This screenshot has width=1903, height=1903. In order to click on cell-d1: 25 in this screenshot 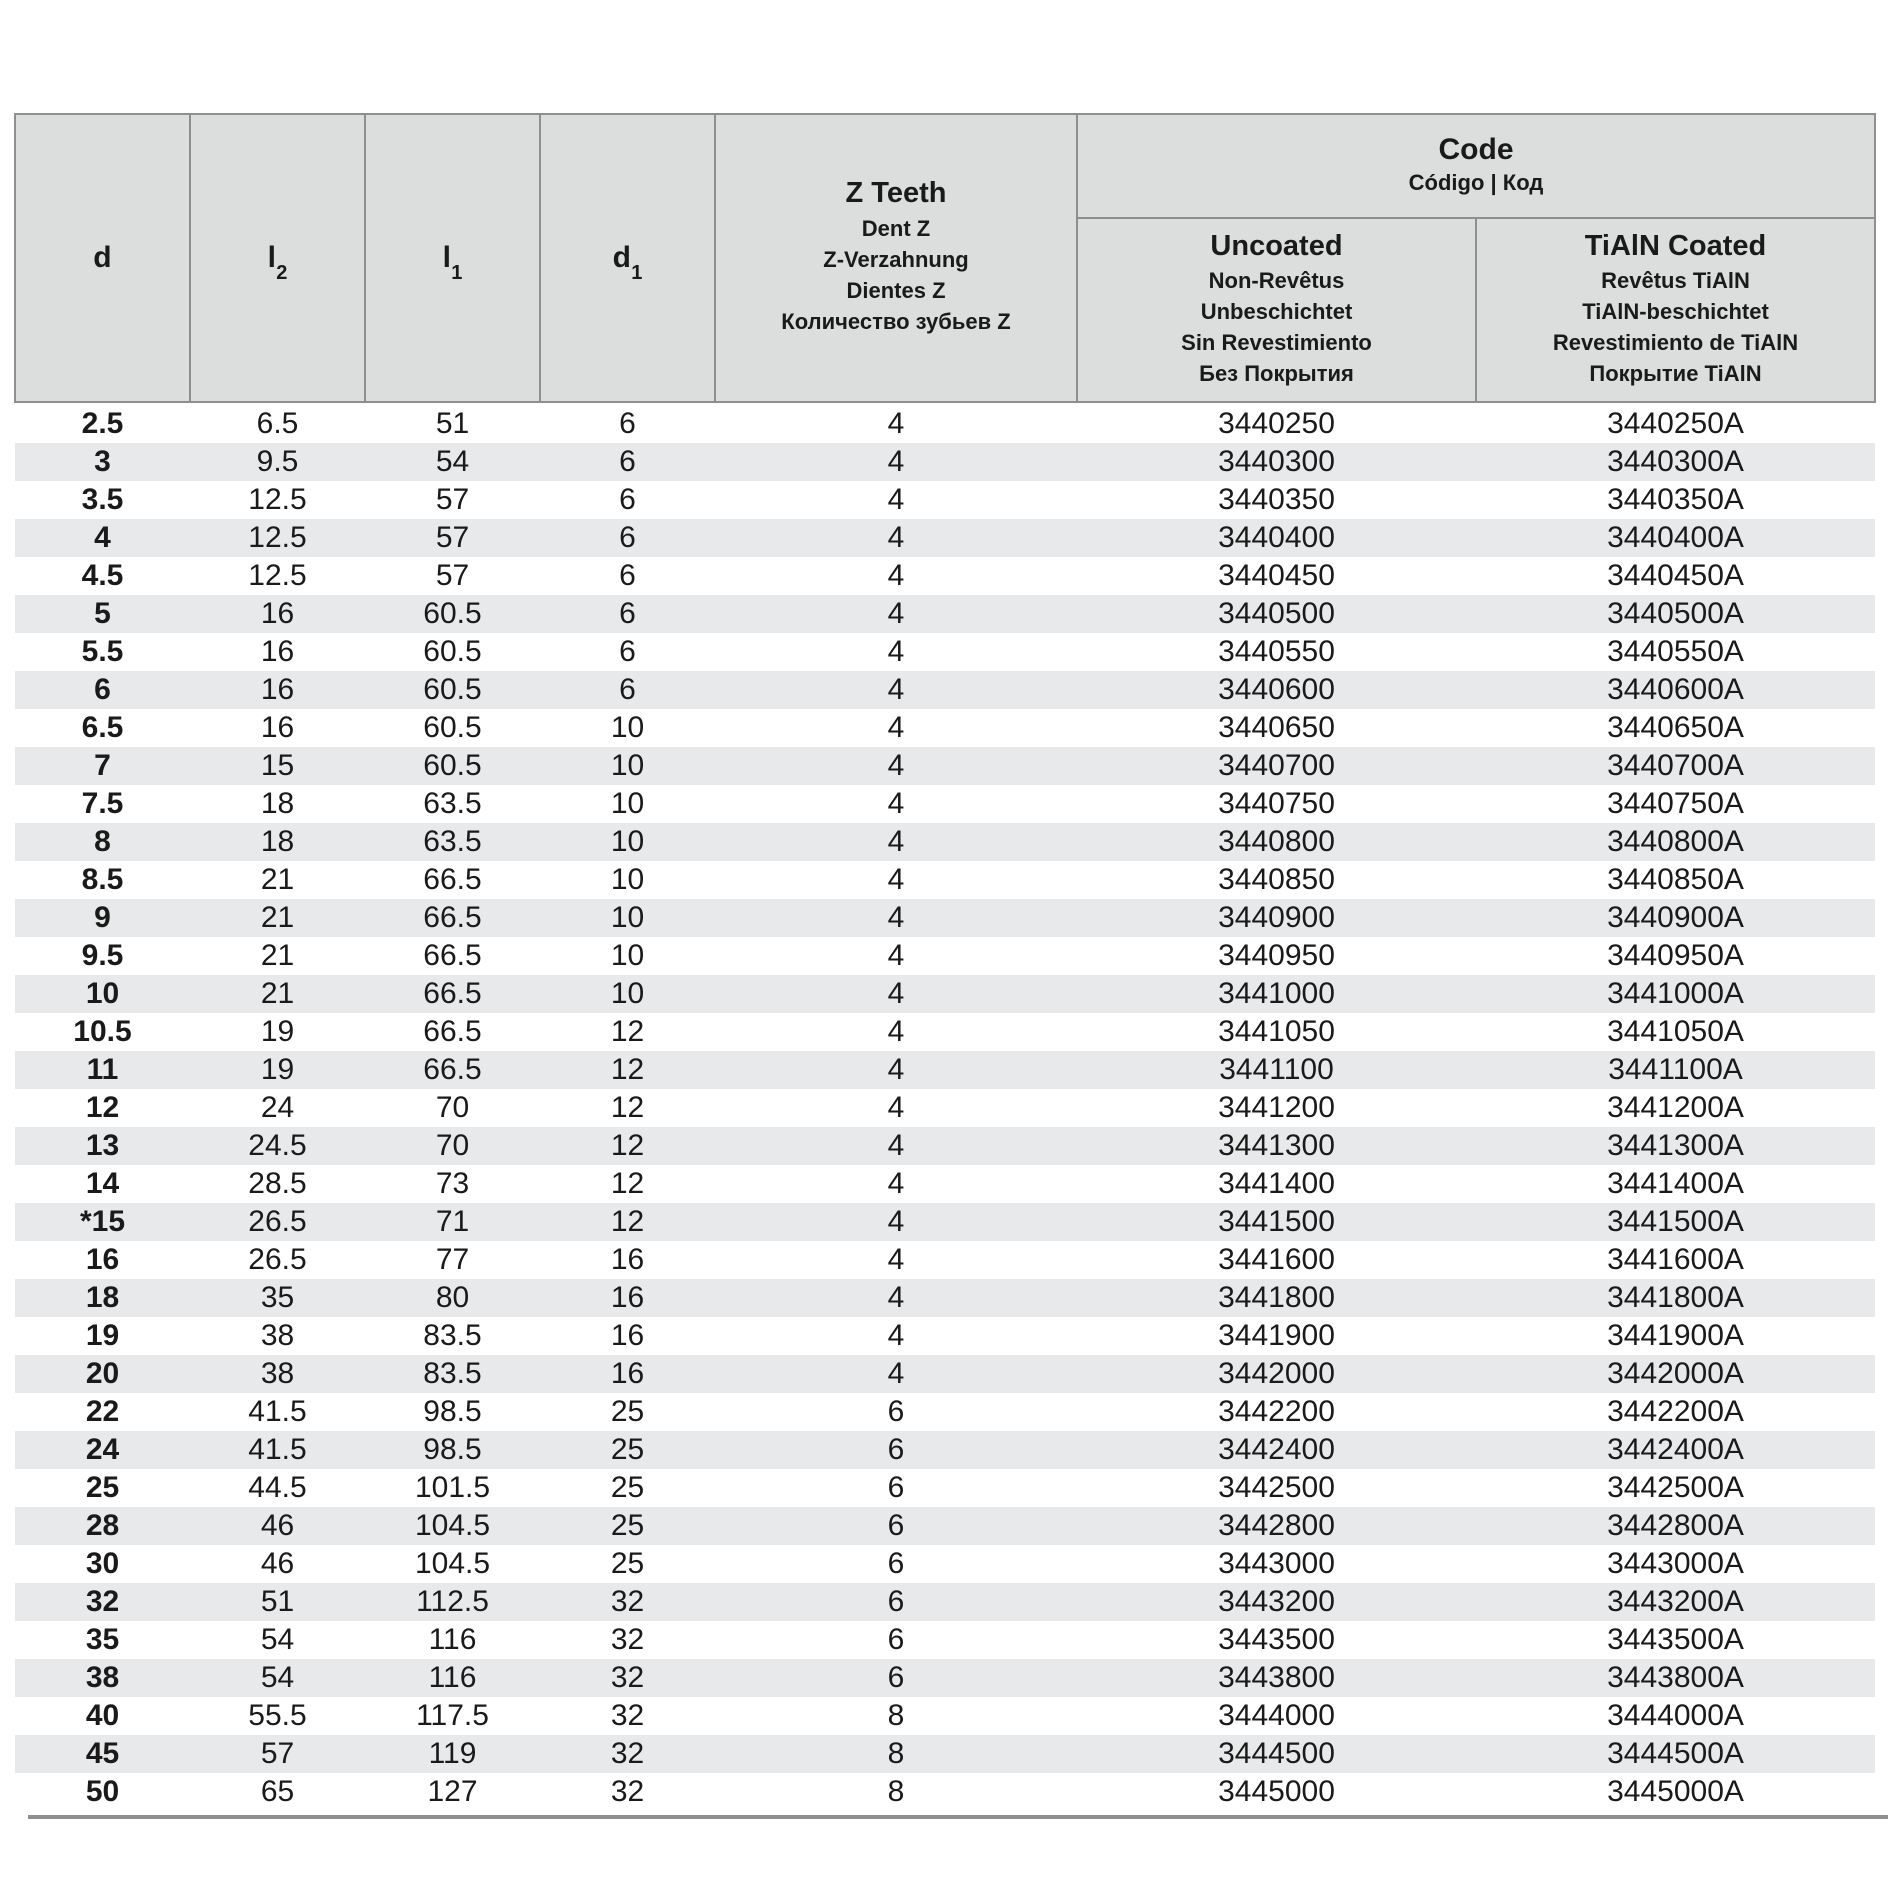, I will do `click(627, 1450)`.